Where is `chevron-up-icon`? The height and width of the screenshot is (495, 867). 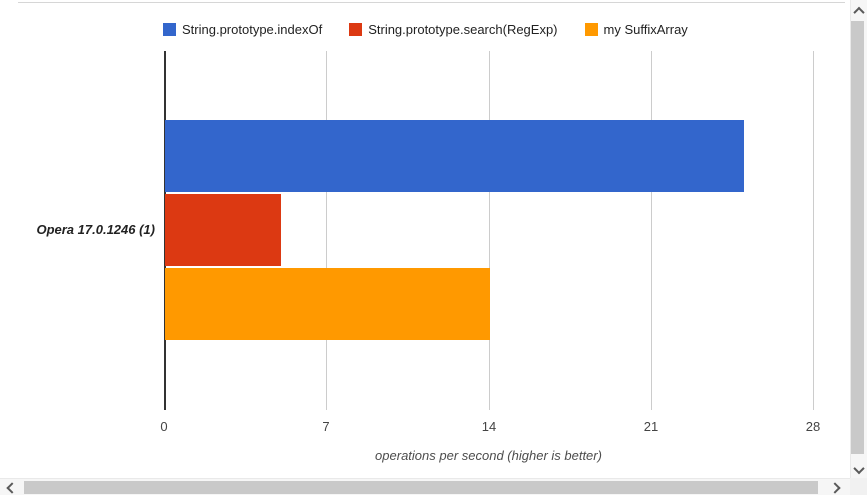
chevron-up-icon is located at coordinates (858, 12).